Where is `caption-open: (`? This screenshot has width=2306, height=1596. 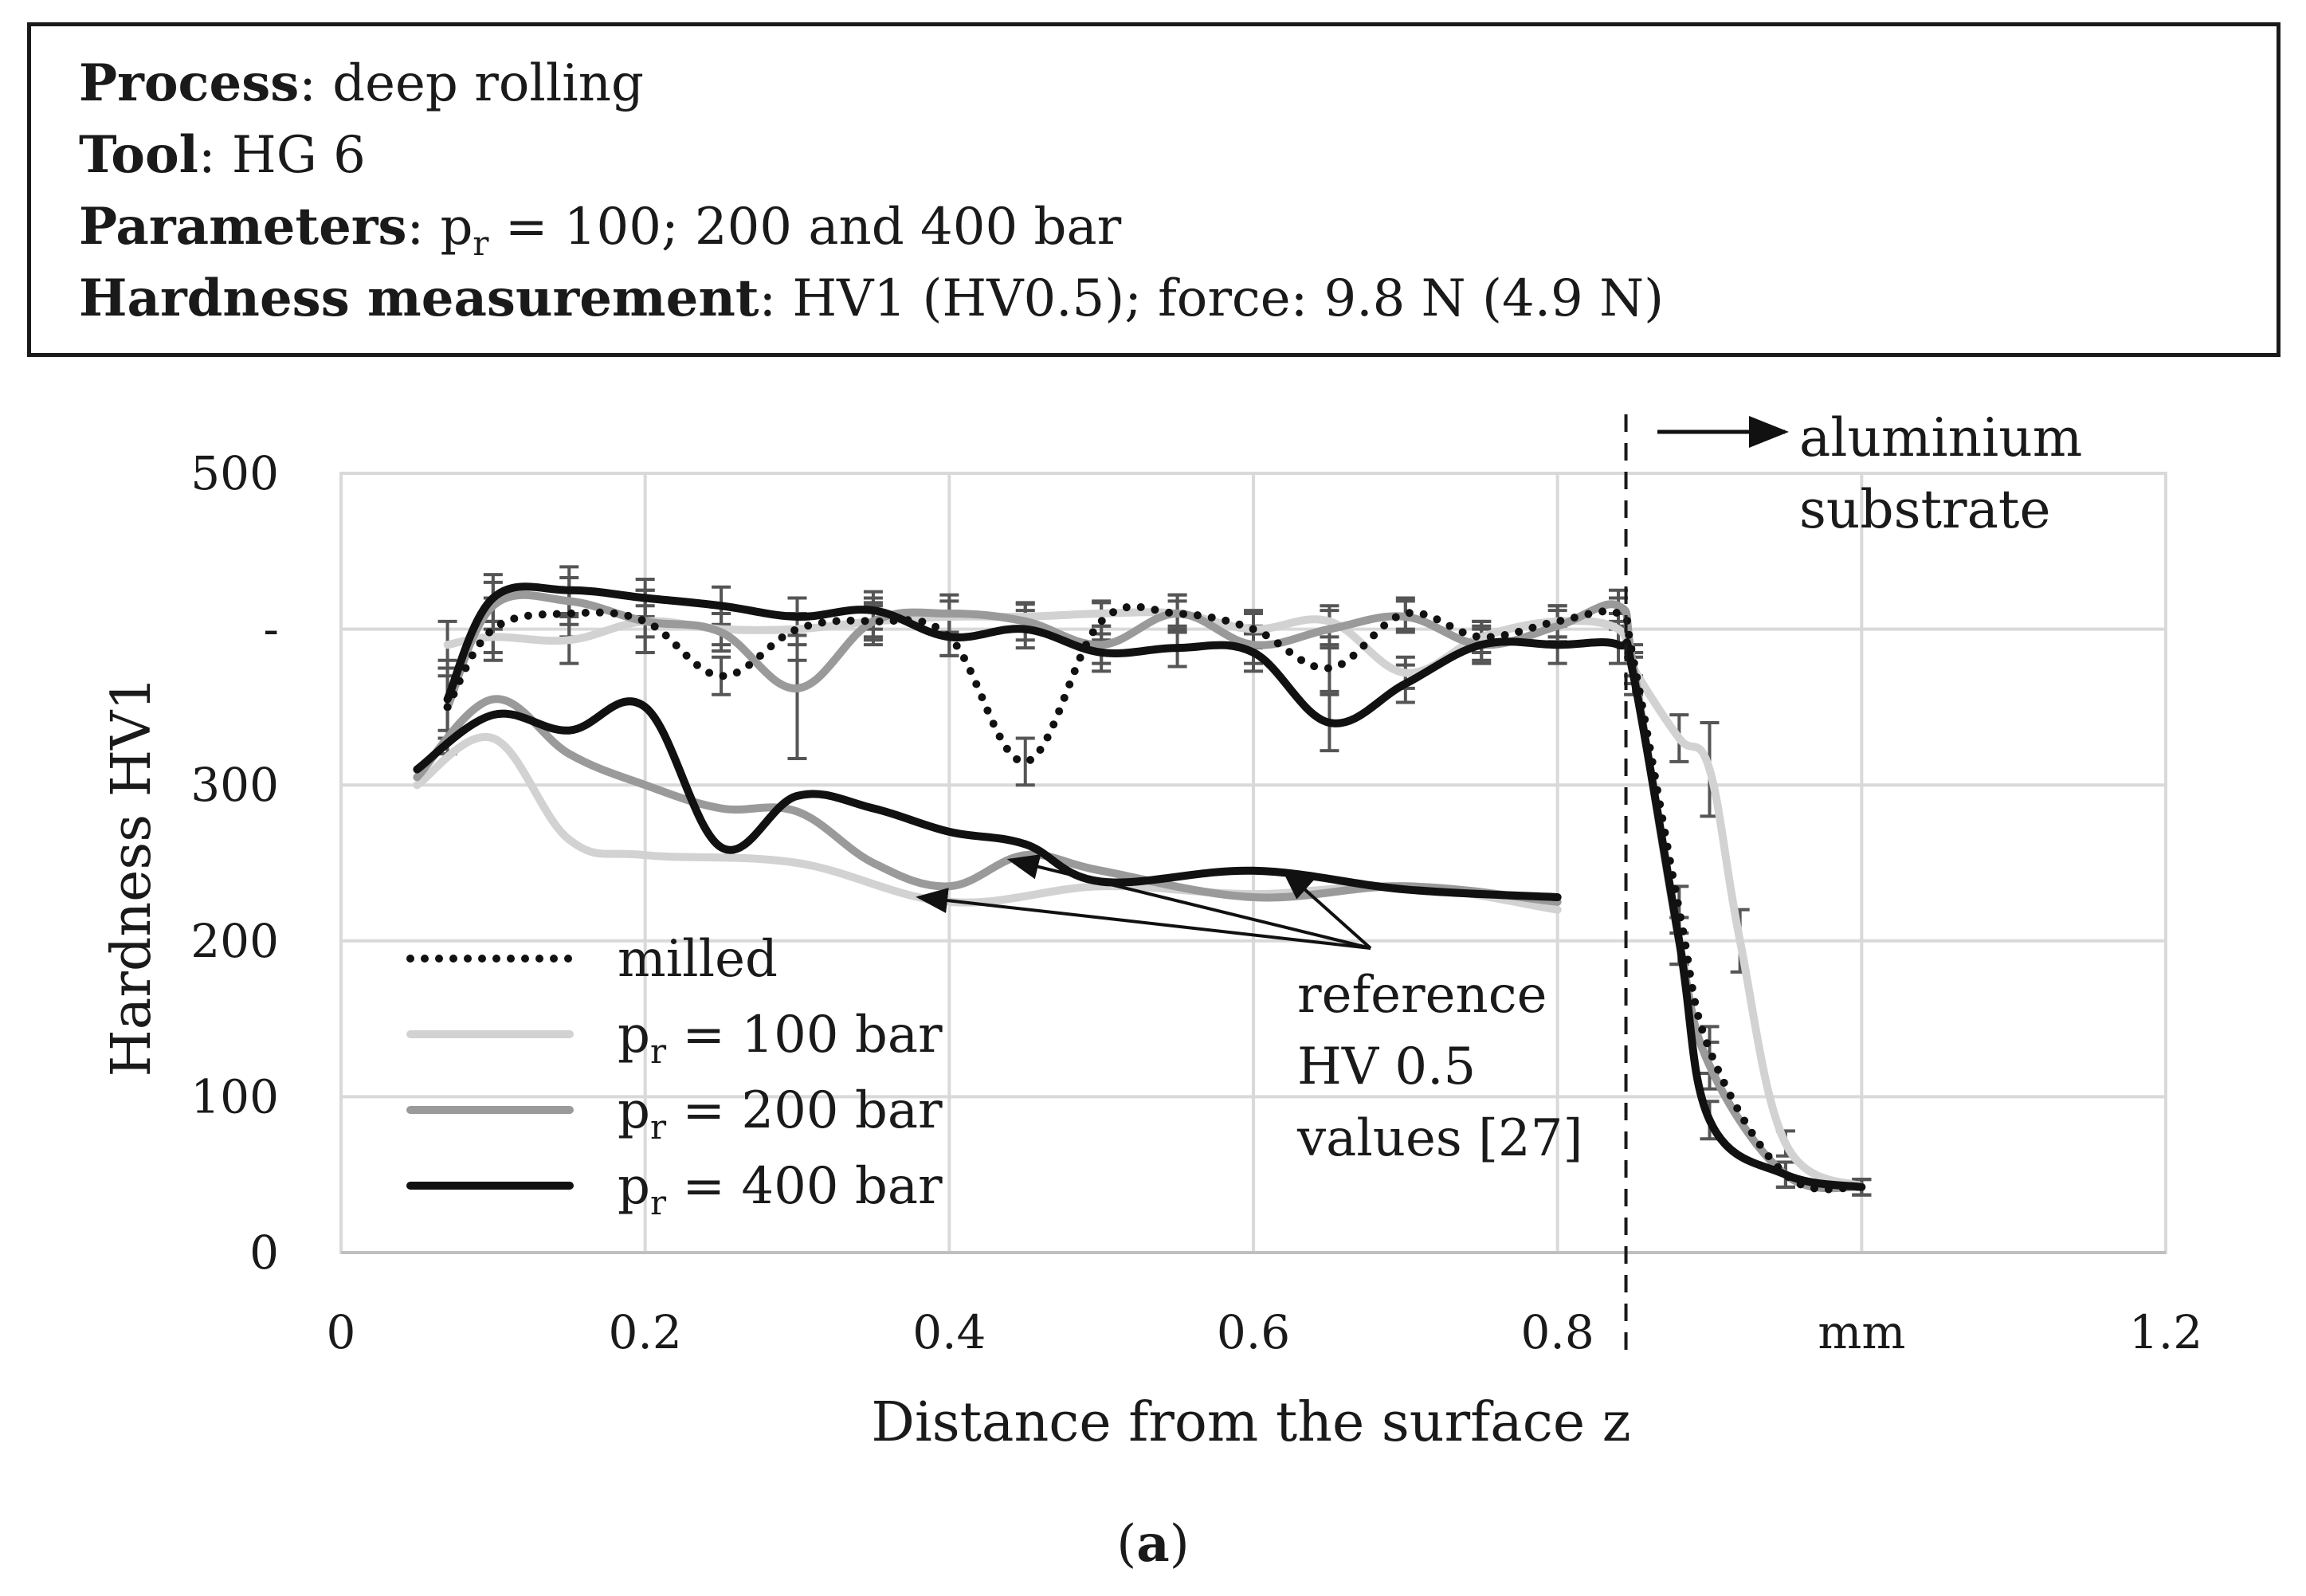 caption-open: ( is located at coordinates (1126, 1545).